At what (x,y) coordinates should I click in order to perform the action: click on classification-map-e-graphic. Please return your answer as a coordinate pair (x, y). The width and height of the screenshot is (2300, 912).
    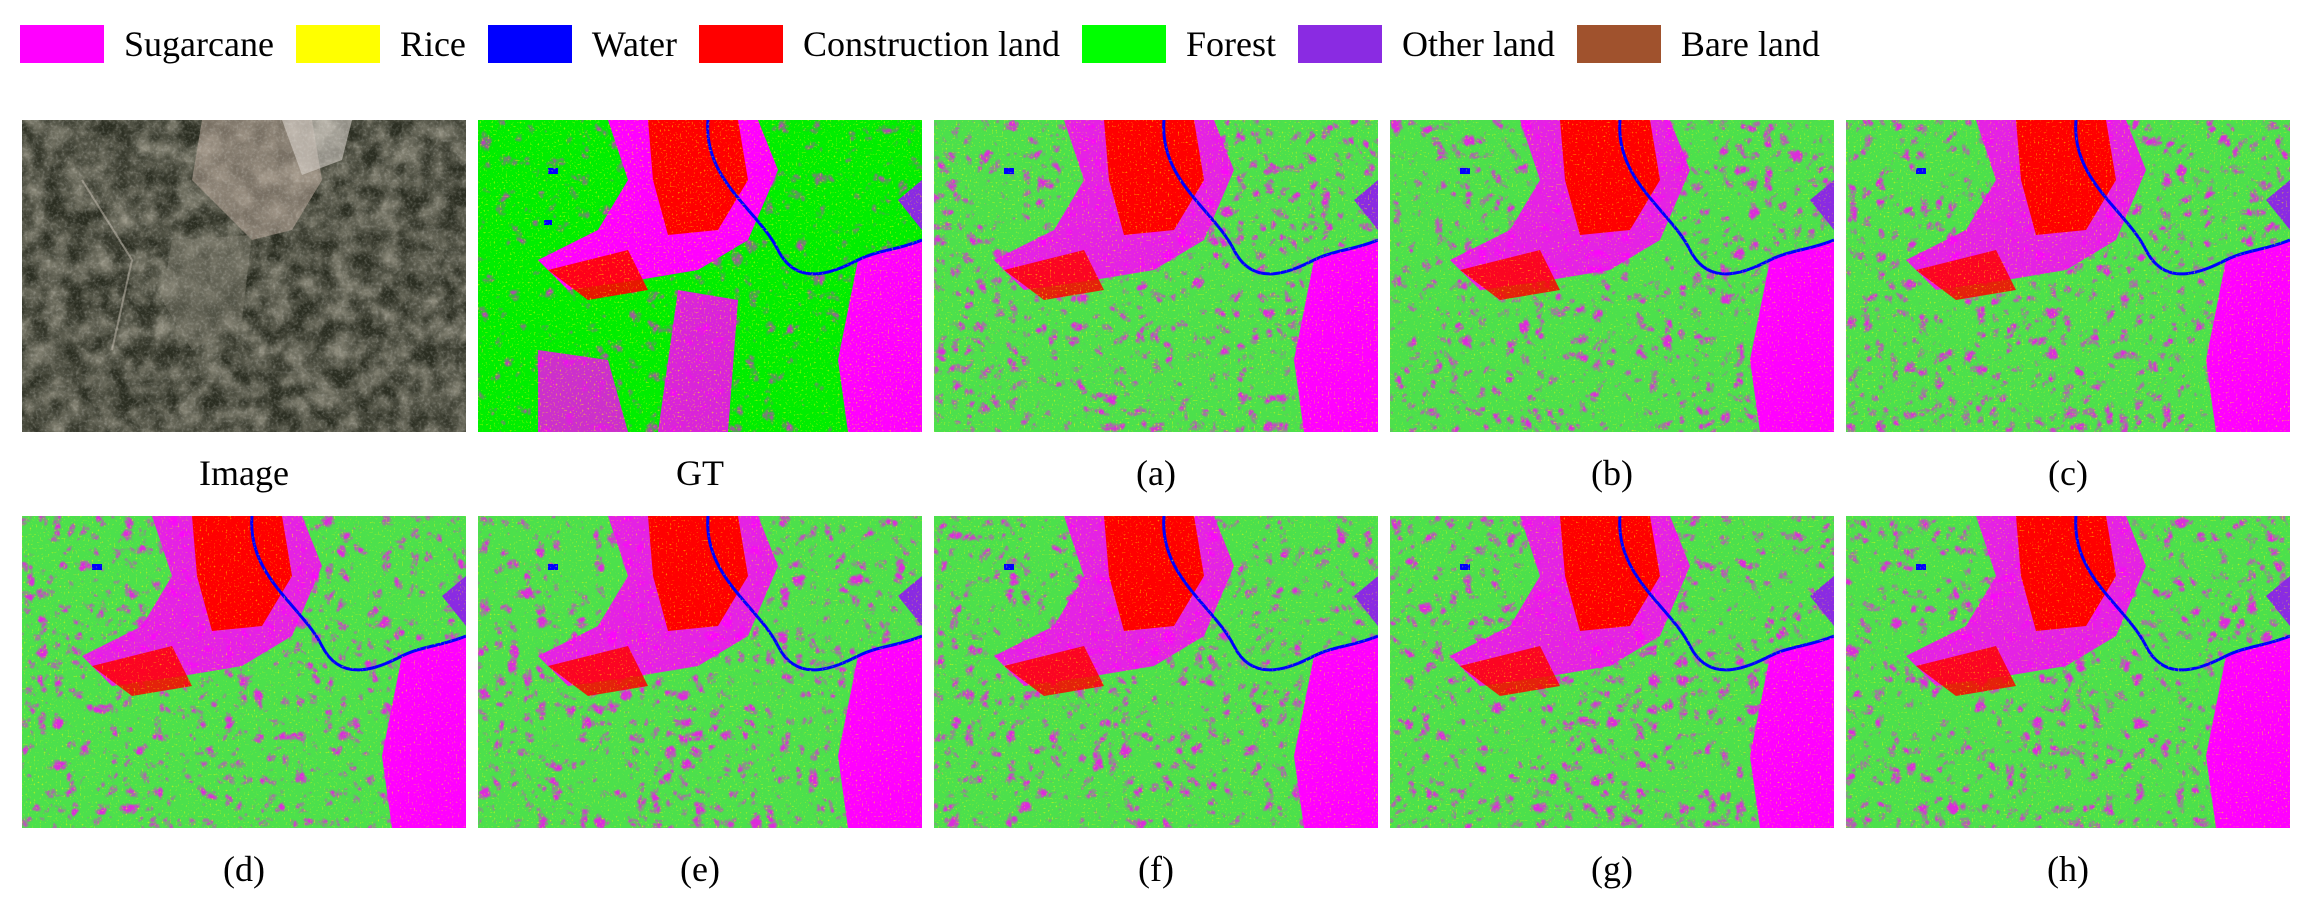
    Looking at the image, I should click on (700, 672).